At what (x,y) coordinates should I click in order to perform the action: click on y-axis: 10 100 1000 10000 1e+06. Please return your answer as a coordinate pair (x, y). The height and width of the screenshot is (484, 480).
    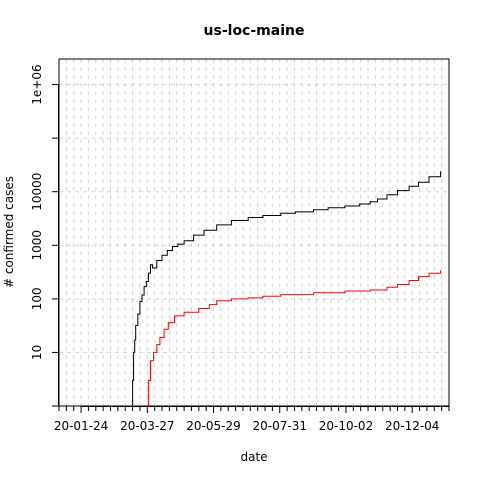
    Looking at the image, I should click on (44, 235).